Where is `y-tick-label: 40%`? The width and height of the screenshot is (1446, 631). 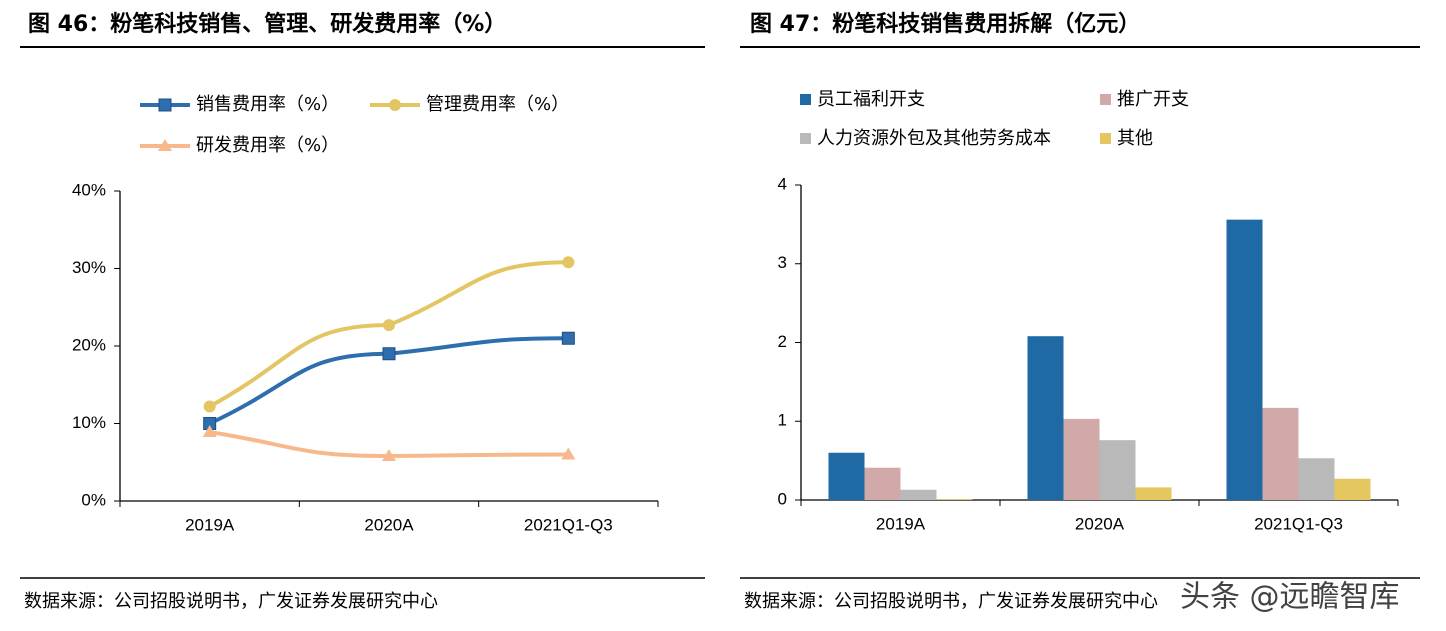 y-tick-label: 40% is located at coordinates (89, 189).